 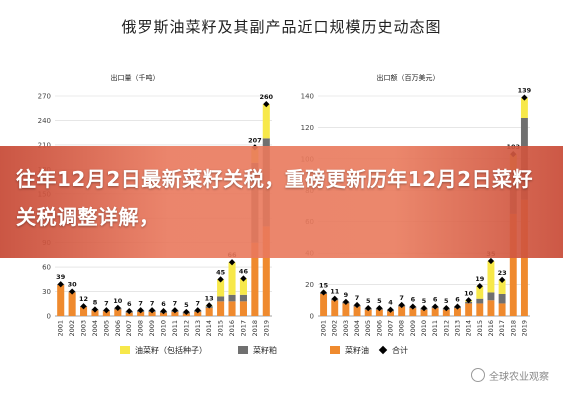 I want to click on x-tick-label-left: 2017, so click(x=243, y=328).